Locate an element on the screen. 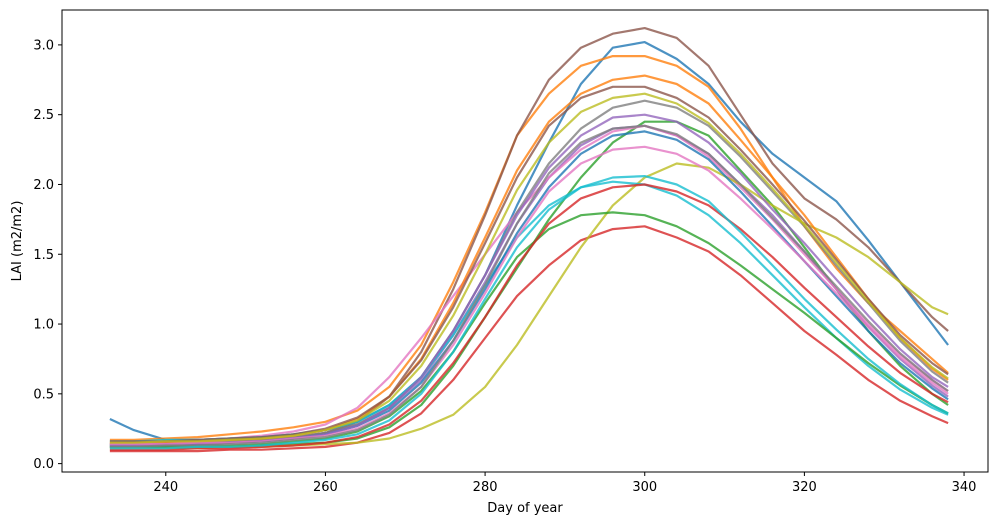  x-tick-label: 340 is located at coordinates (964, 487).